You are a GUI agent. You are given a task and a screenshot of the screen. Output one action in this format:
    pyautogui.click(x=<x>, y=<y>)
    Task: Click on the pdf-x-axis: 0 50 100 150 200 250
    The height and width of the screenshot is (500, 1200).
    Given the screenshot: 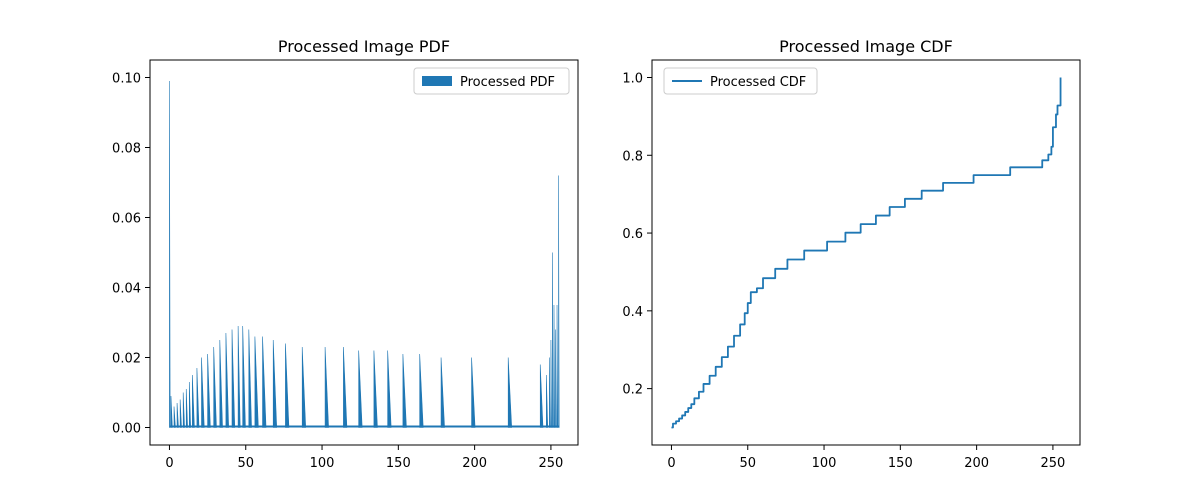 What is the action you would take?
    pyautogui.click(x=364, y=458)
    